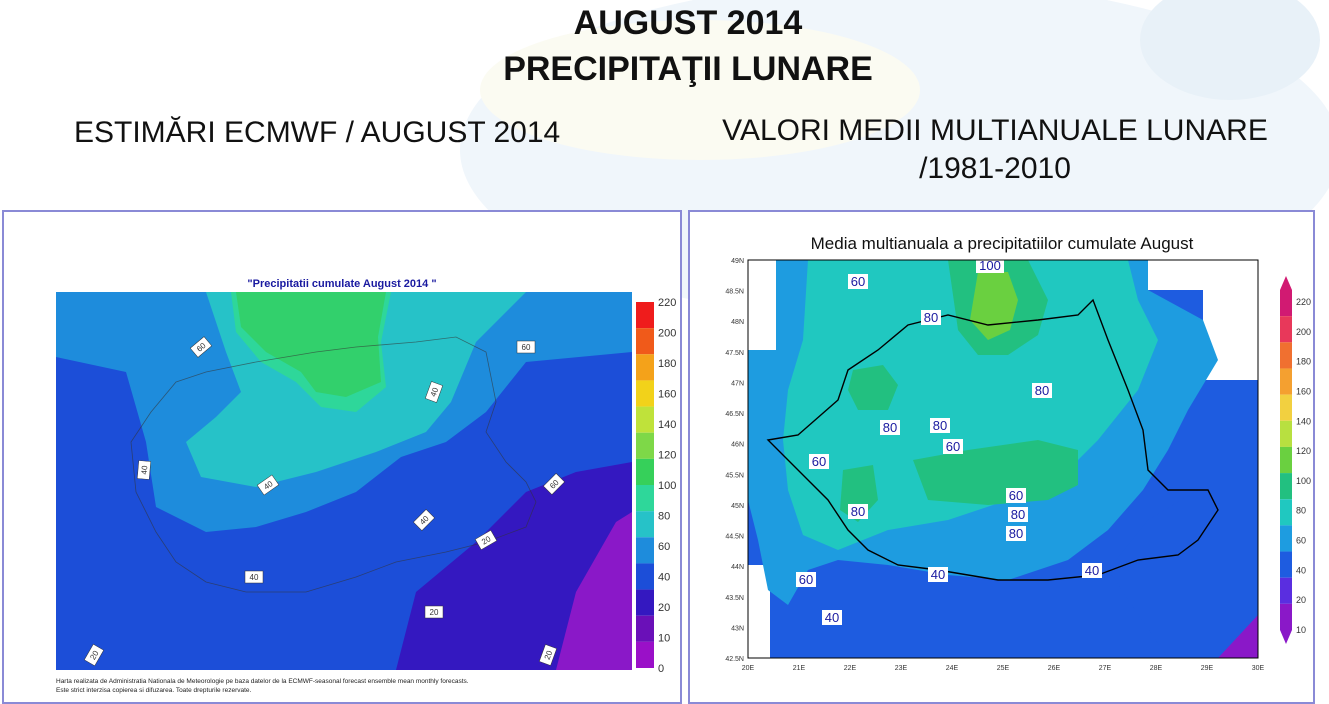 This screenshot has height=704, width=1329. I want to click on right-colorbar-tick-label: 100, so click(1303, 481).